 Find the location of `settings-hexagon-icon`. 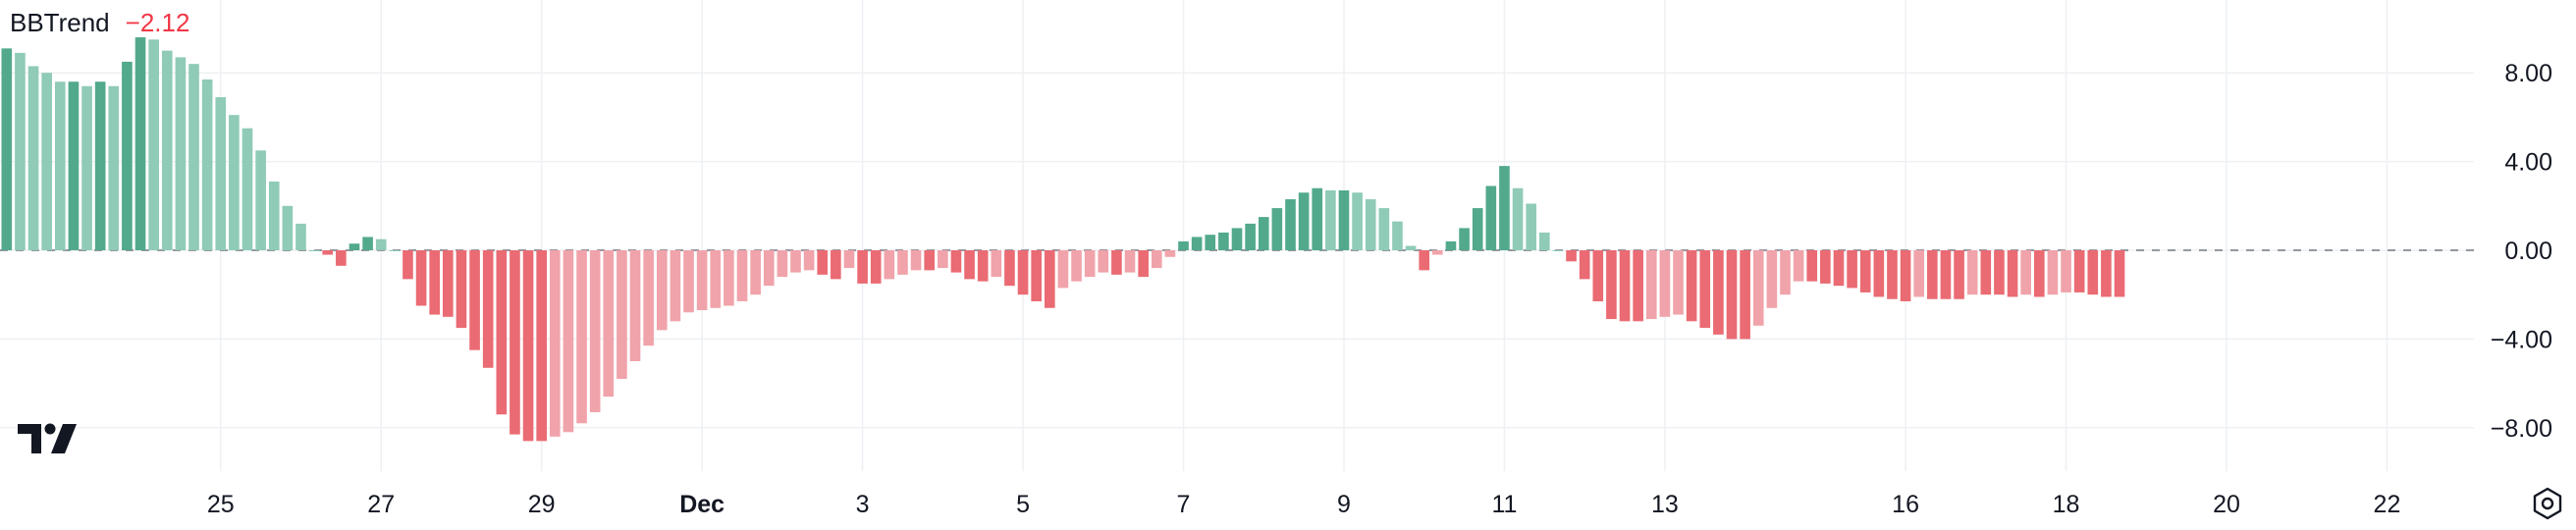

settings-hexagon-icon is located at coordinates (2547, 503).